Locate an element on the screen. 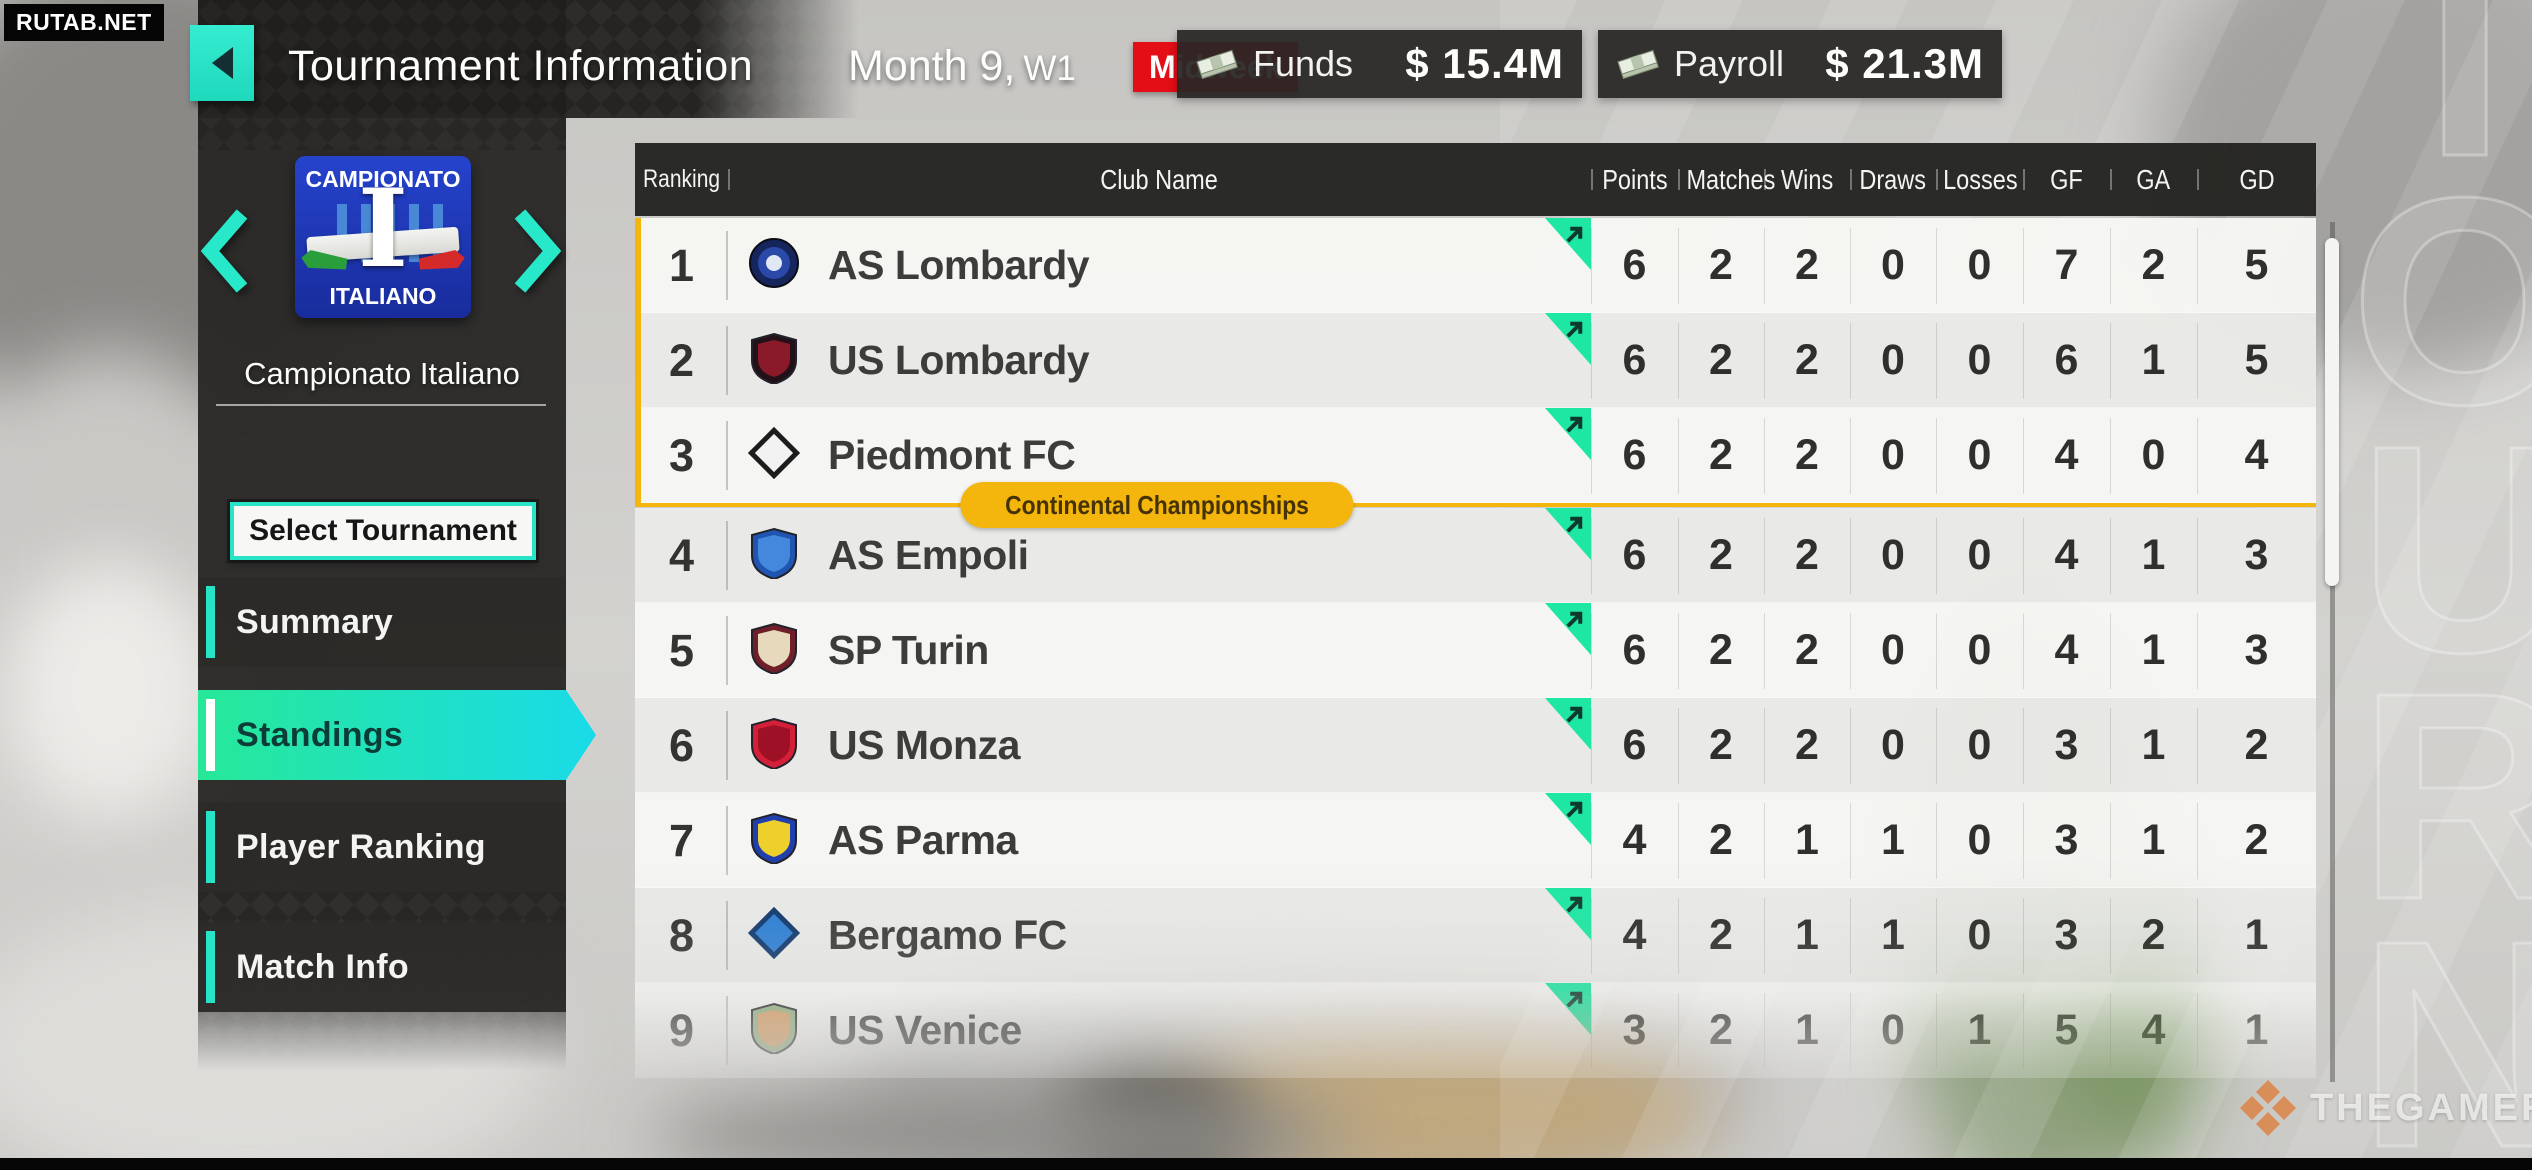 The image size is (2532, 1170). tournament-name-underline is located at coordinates (381, 405).